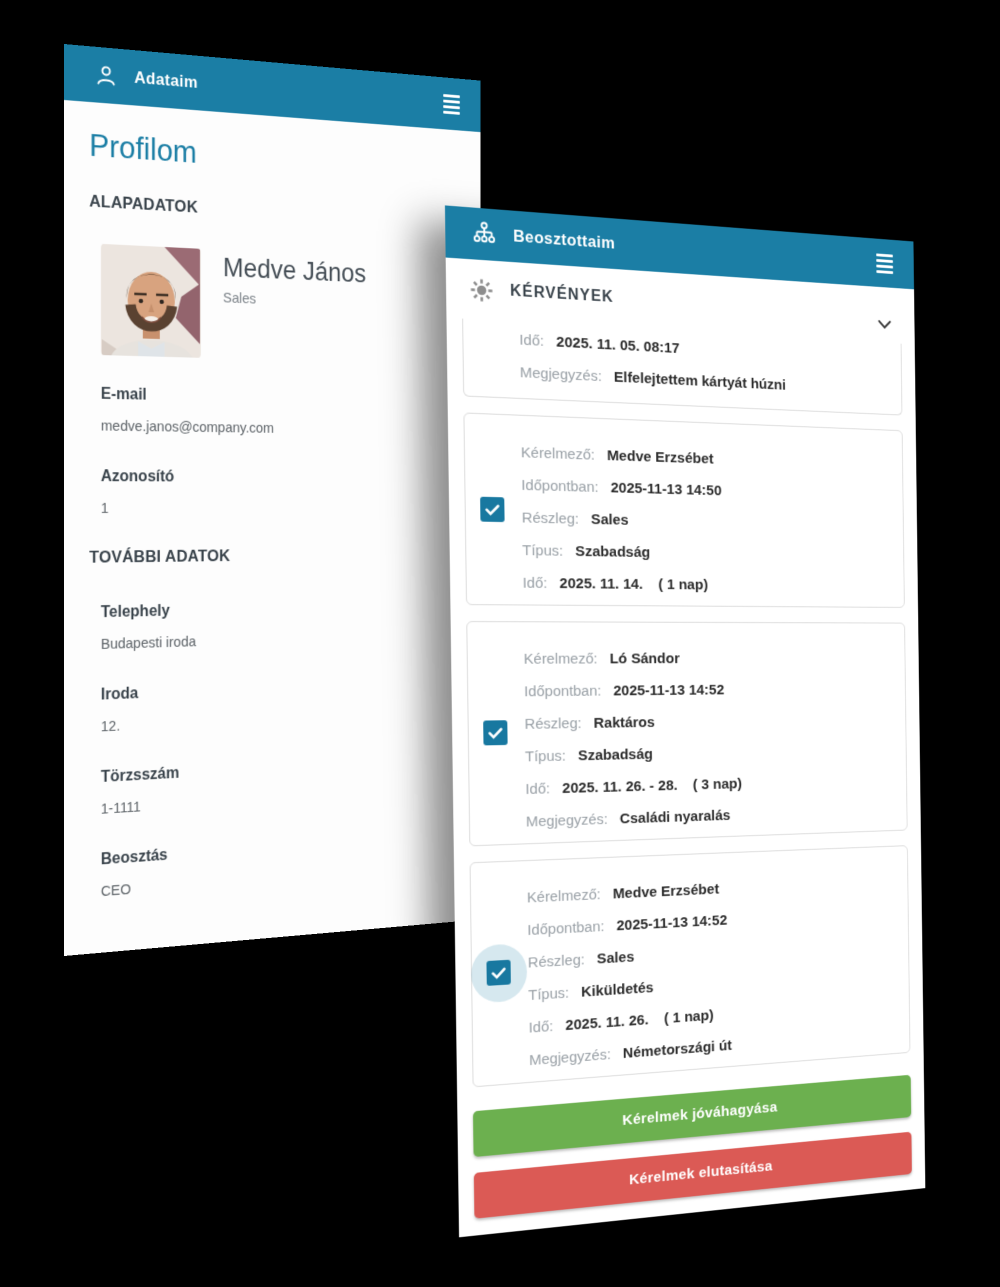 Image resolution: width=1000 pixels, height=1287 pixels. Describe the element at coordinates (717, 784) in the screenshot. I see `row-duration: ( 3 nap)` at that location.